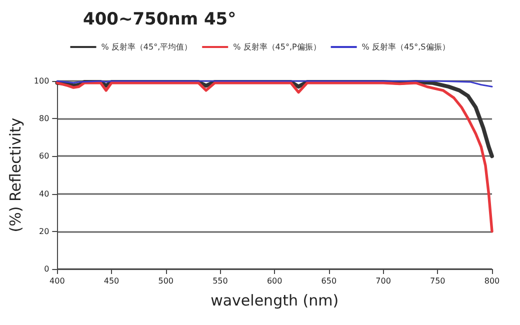 The image size is (520, 325). Describe the element at coordinates (220, 281) in the screenshot. I see `x-tick-label: 550` at that location.